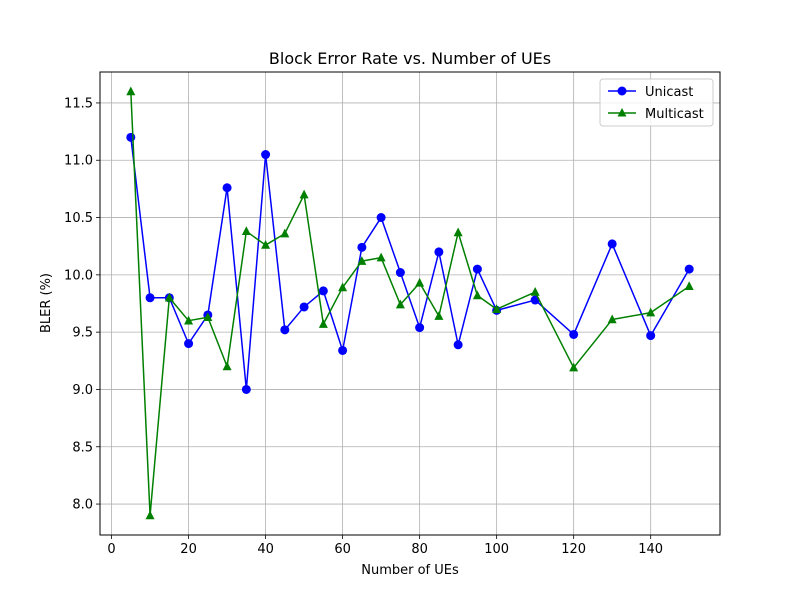 Image resolution: width=800 pixels, height=600 pixels. I want to click on y-tick-label: 9.5, so click(82, 333).